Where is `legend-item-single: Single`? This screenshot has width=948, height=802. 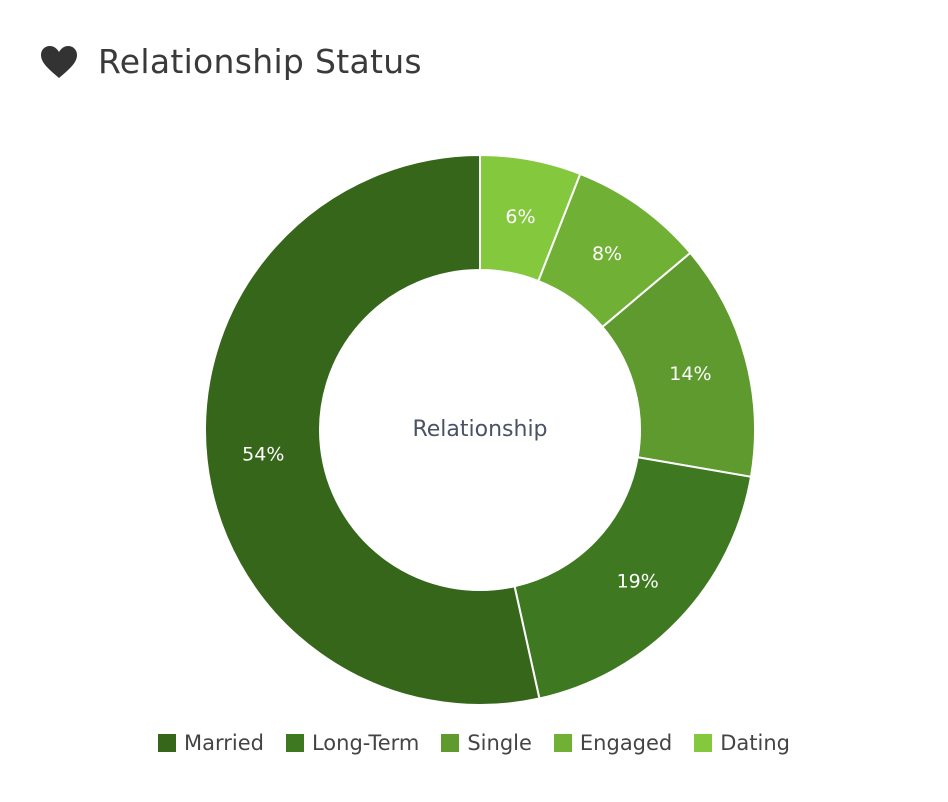
legend-item-single: Single is located at coordinates (486, 743).